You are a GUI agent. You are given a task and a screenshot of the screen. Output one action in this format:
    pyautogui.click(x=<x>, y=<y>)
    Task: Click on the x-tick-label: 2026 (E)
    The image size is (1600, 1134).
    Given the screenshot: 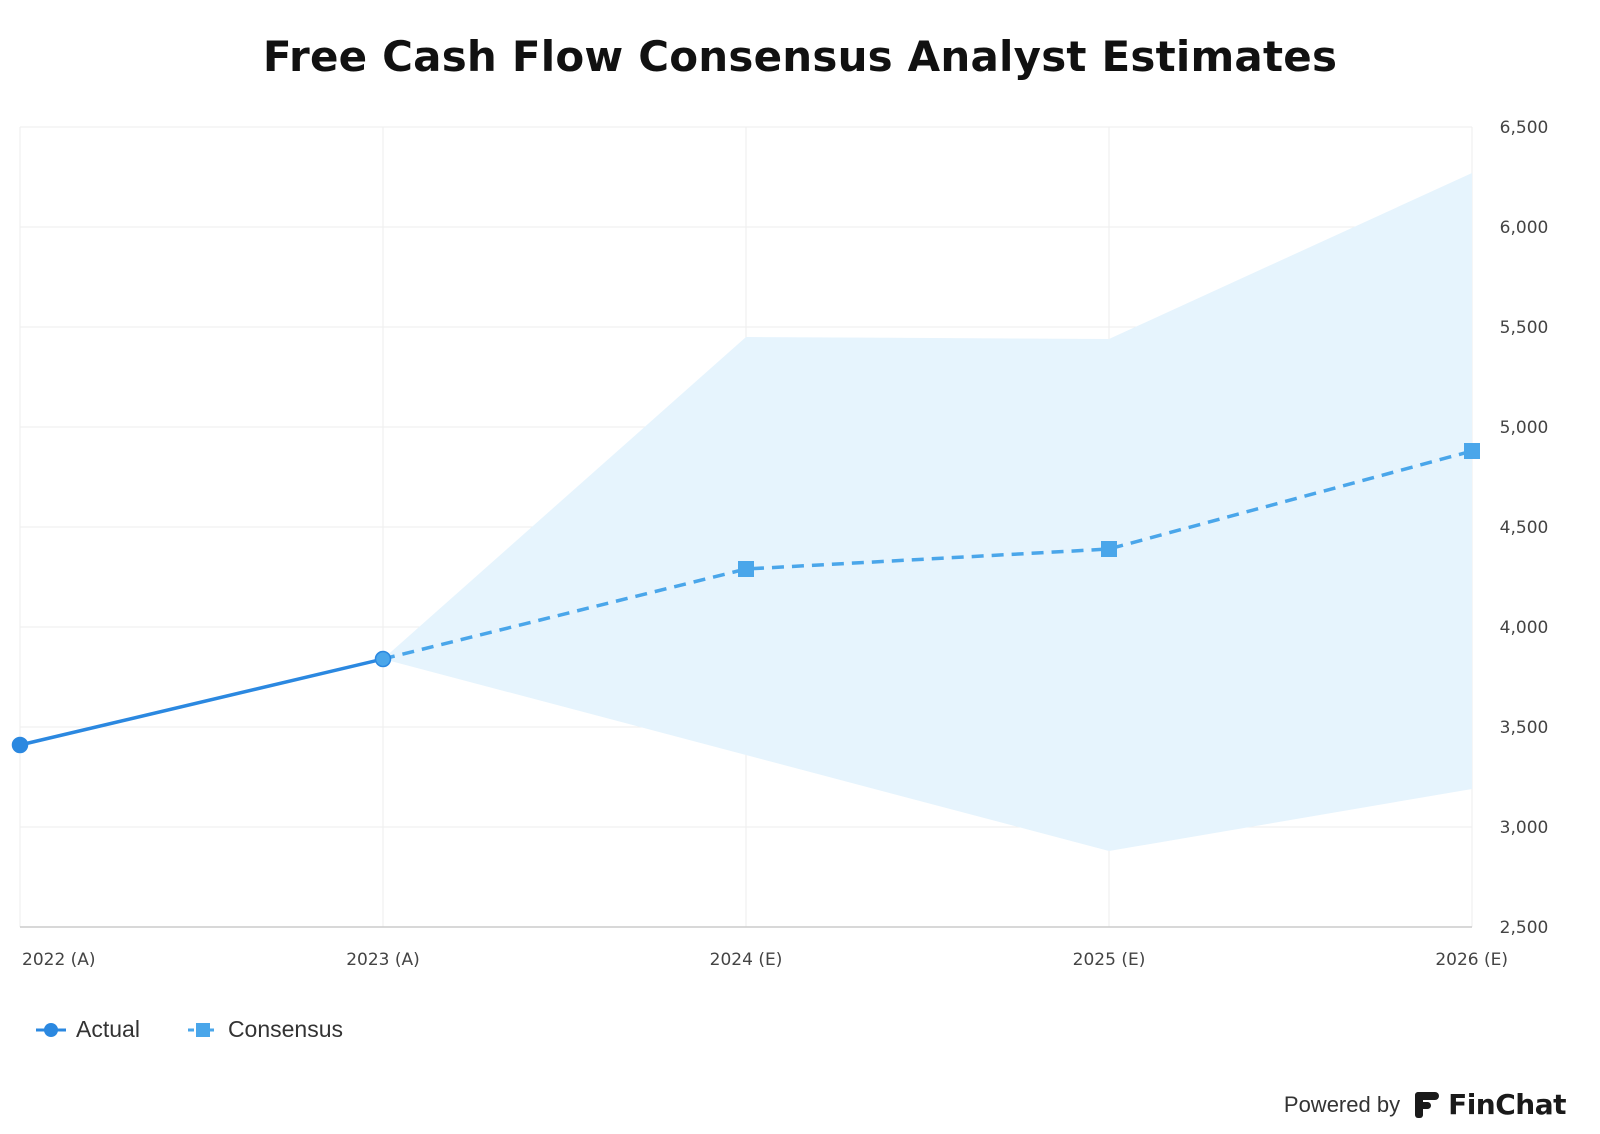 What is the action you would take?
    pyautogui.click(x=1471, y=960)
    